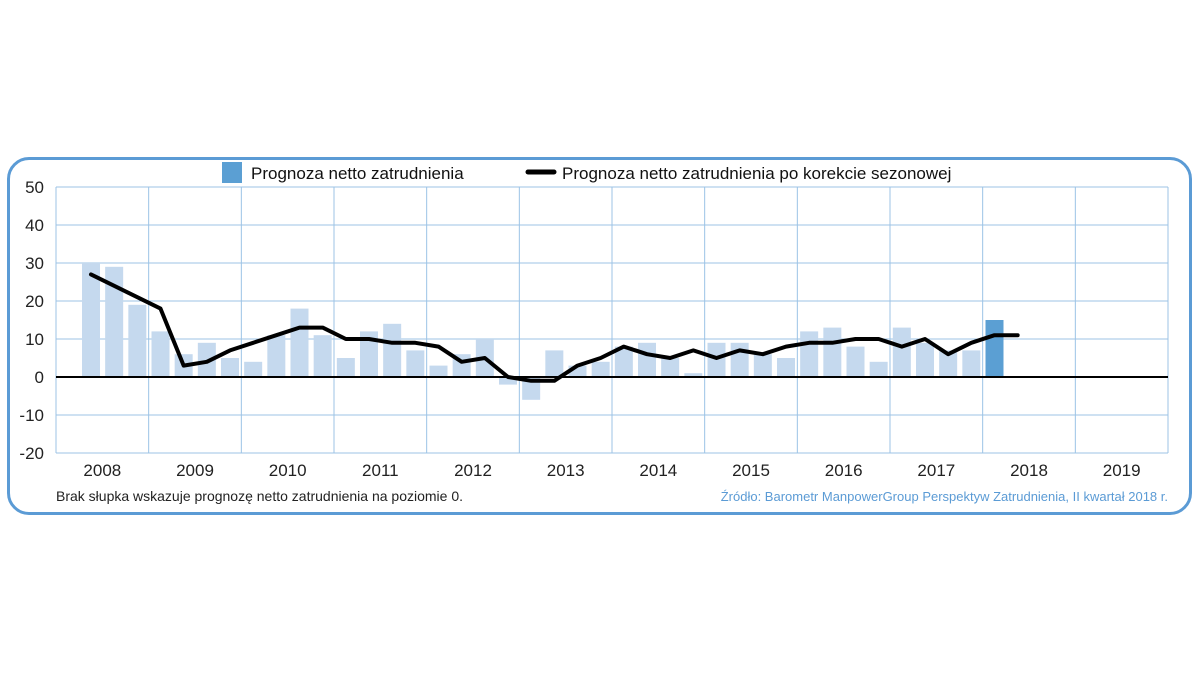 Image resolution: width=1200 pixels, height=675 pixels. What do you see at coordinates (31, 453) in the screenshot?
I see `y-tick-label: -20` at bounding box center [31, 453].